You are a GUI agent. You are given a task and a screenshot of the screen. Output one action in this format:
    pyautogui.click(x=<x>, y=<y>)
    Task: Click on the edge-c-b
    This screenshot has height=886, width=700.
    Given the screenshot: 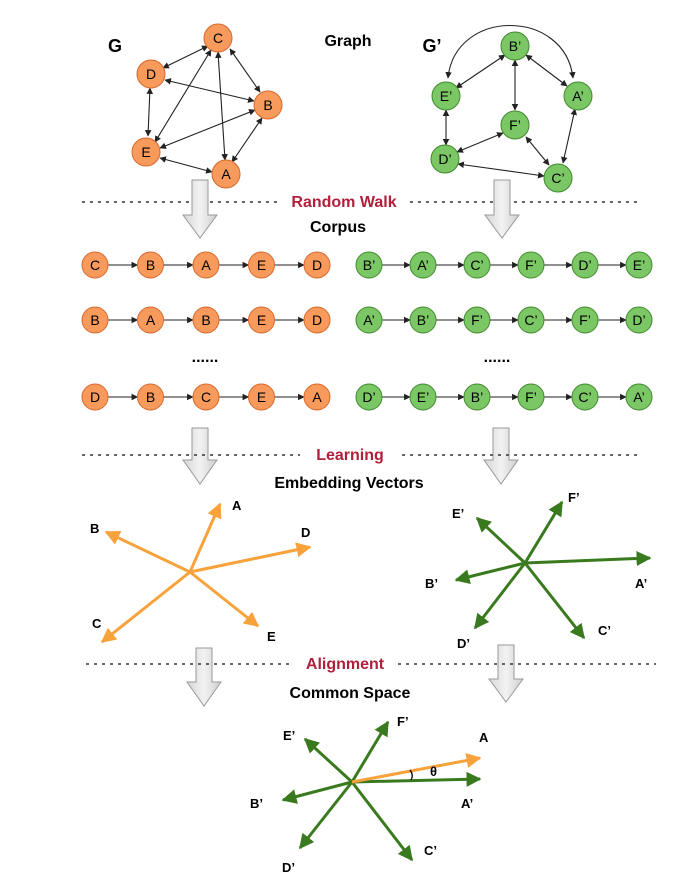 What is the action you would take?
    pyautogui.click(x=245, y=70)
    